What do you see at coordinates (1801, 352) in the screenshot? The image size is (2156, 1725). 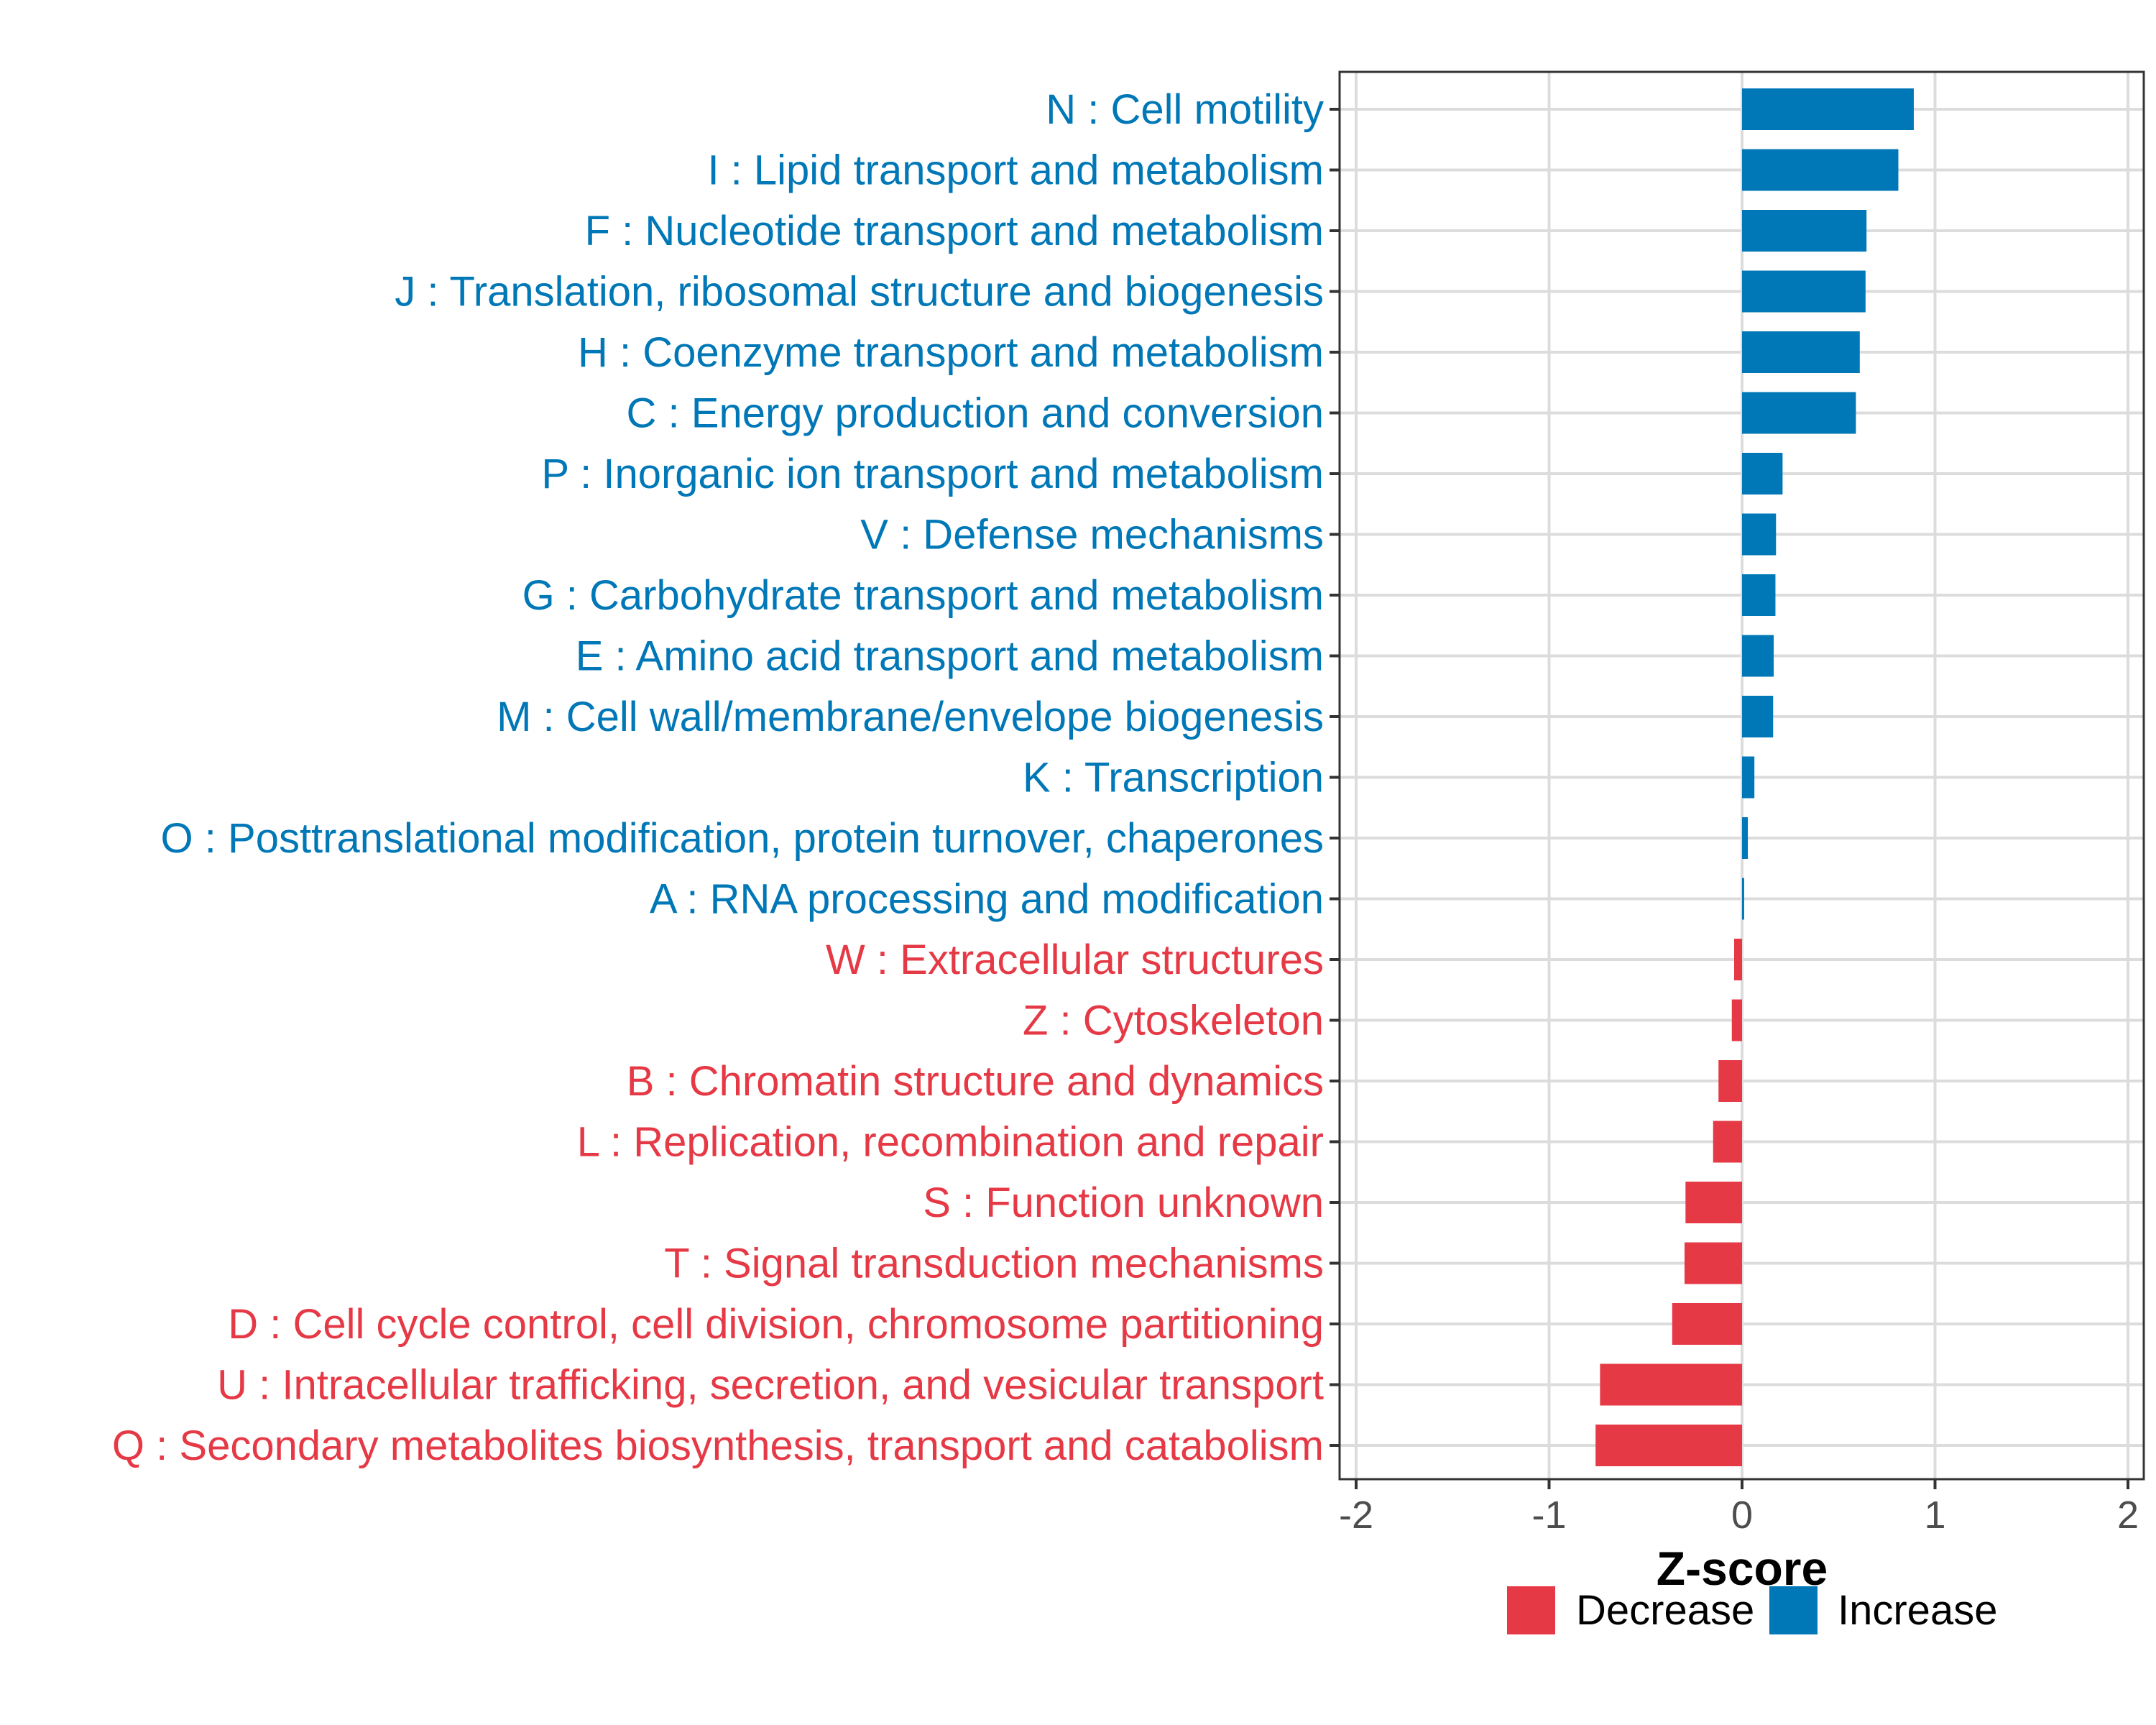 I see `bar-h` at bounding box center [1801, 352].